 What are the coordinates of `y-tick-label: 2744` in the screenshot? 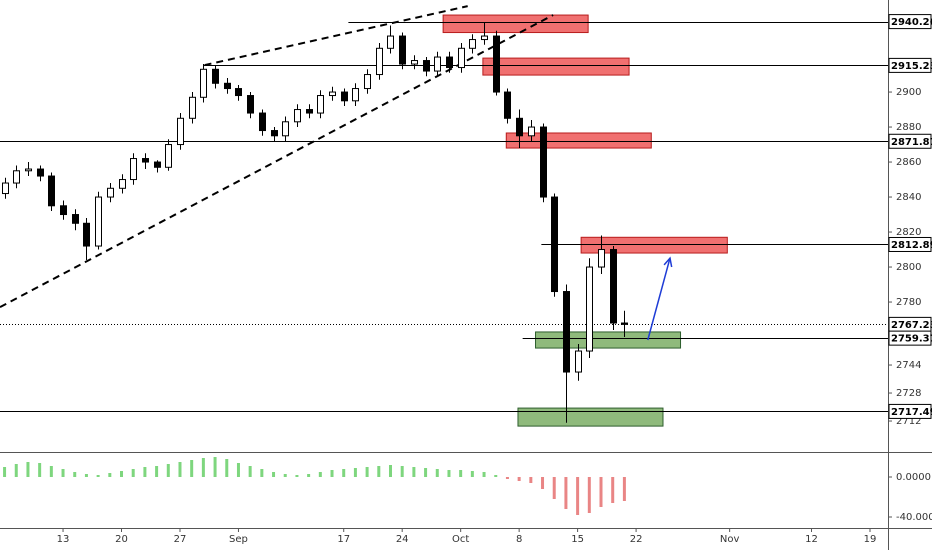 It's located at (908, 365).